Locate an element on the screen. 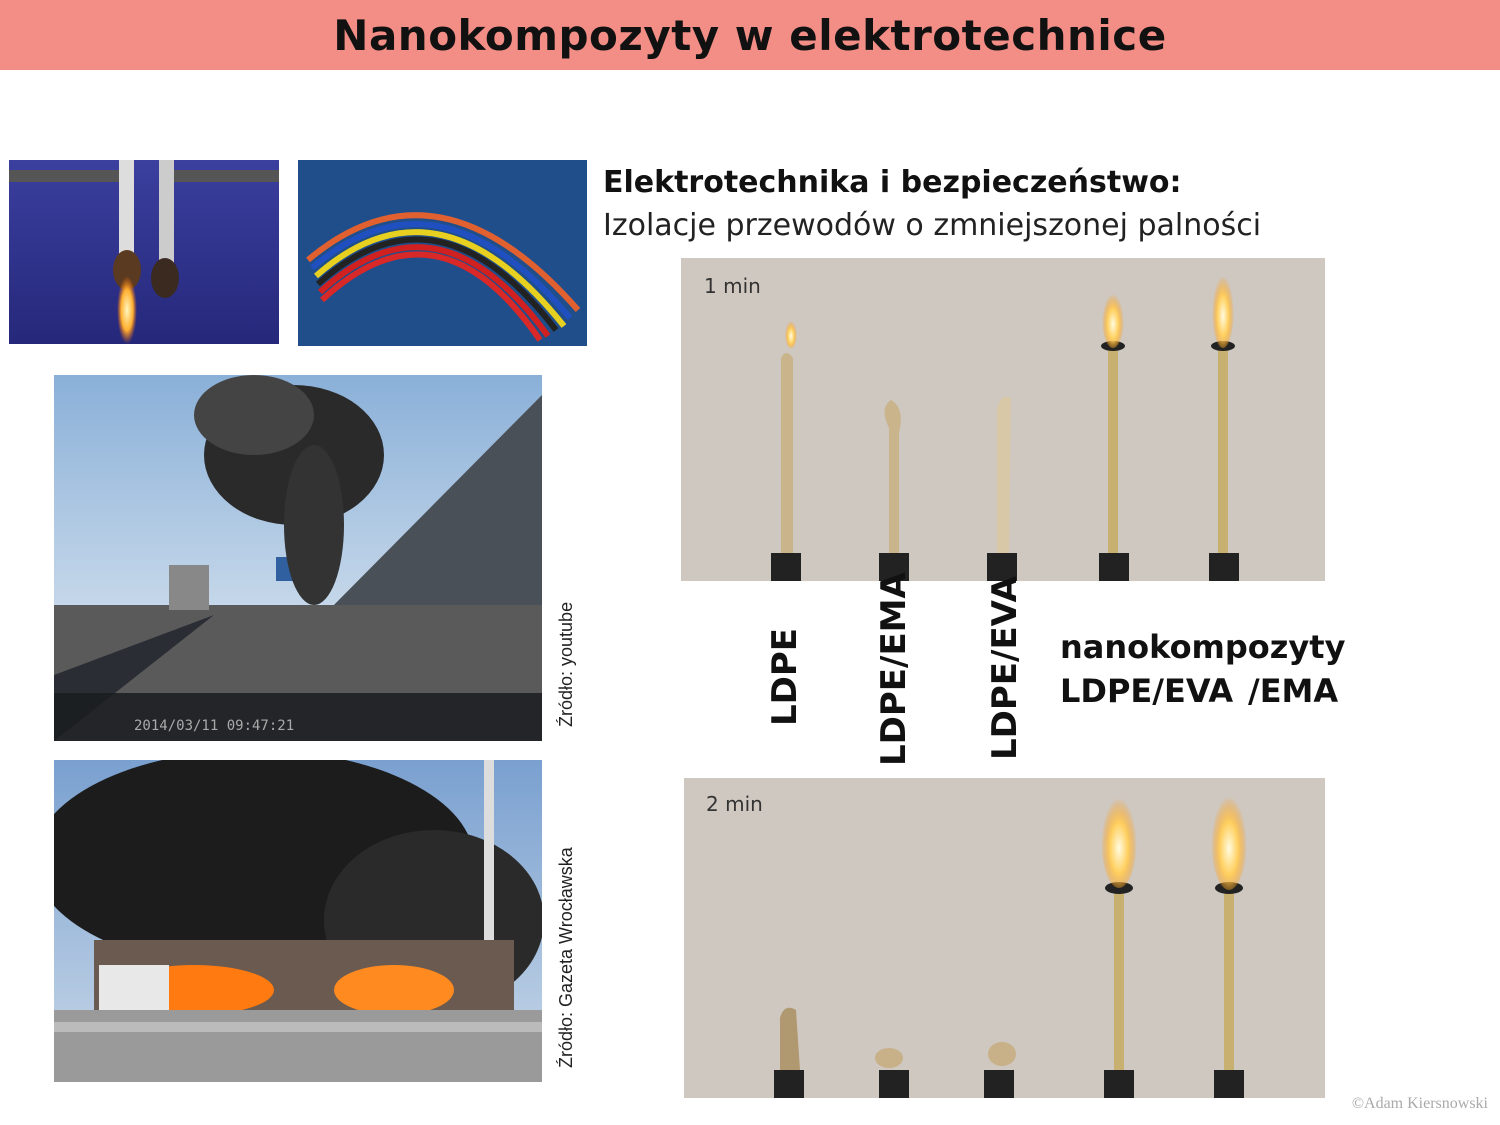  nanocomposite-eva: LDPE/EVA is located at coordinates (1147, 691).